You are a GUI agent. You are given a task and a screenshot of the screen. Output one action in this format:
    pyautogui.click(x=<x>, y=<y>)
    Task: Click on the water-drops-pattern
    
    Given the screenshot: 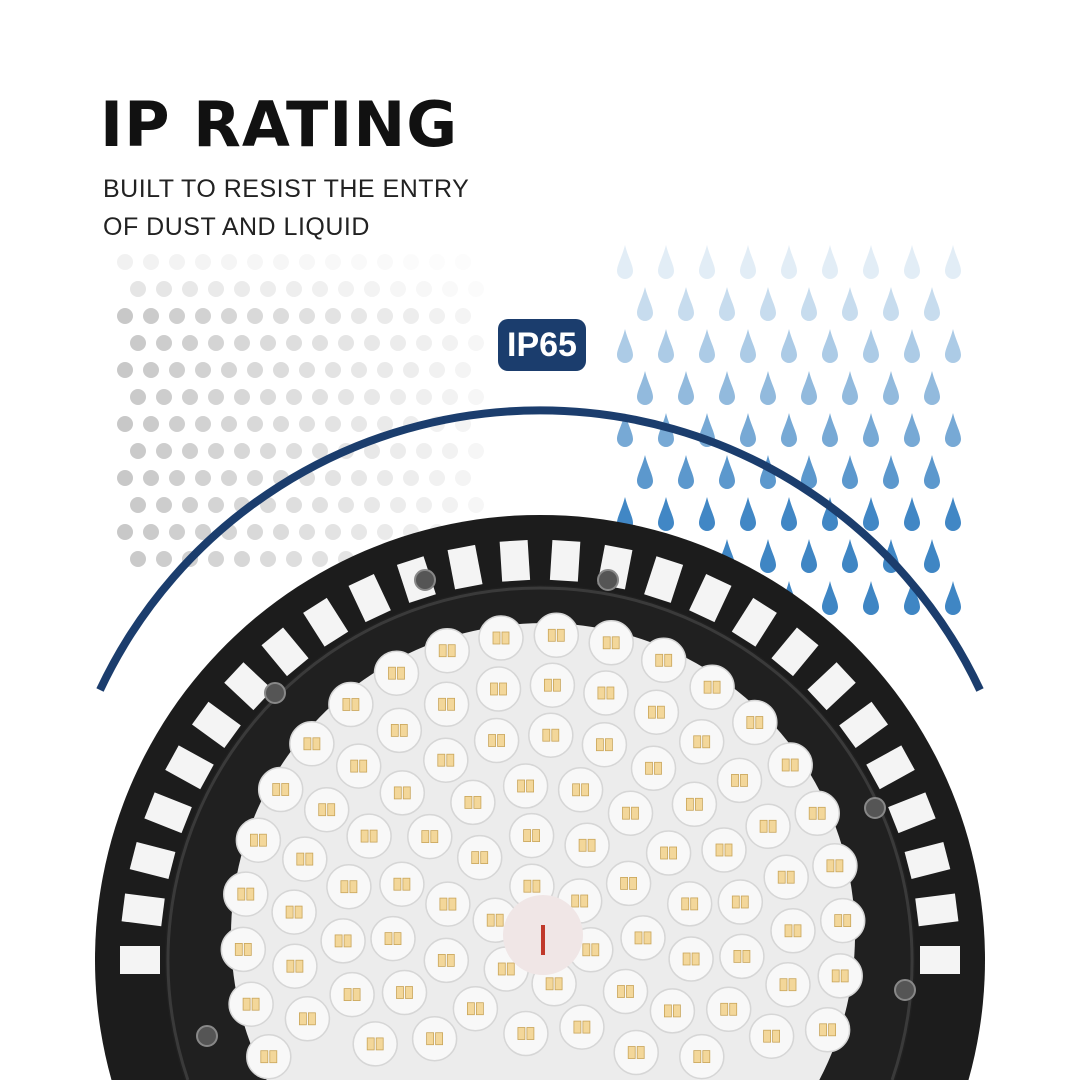 What is the action you would take?
    pyautogui.click(x=789, y=430)
    